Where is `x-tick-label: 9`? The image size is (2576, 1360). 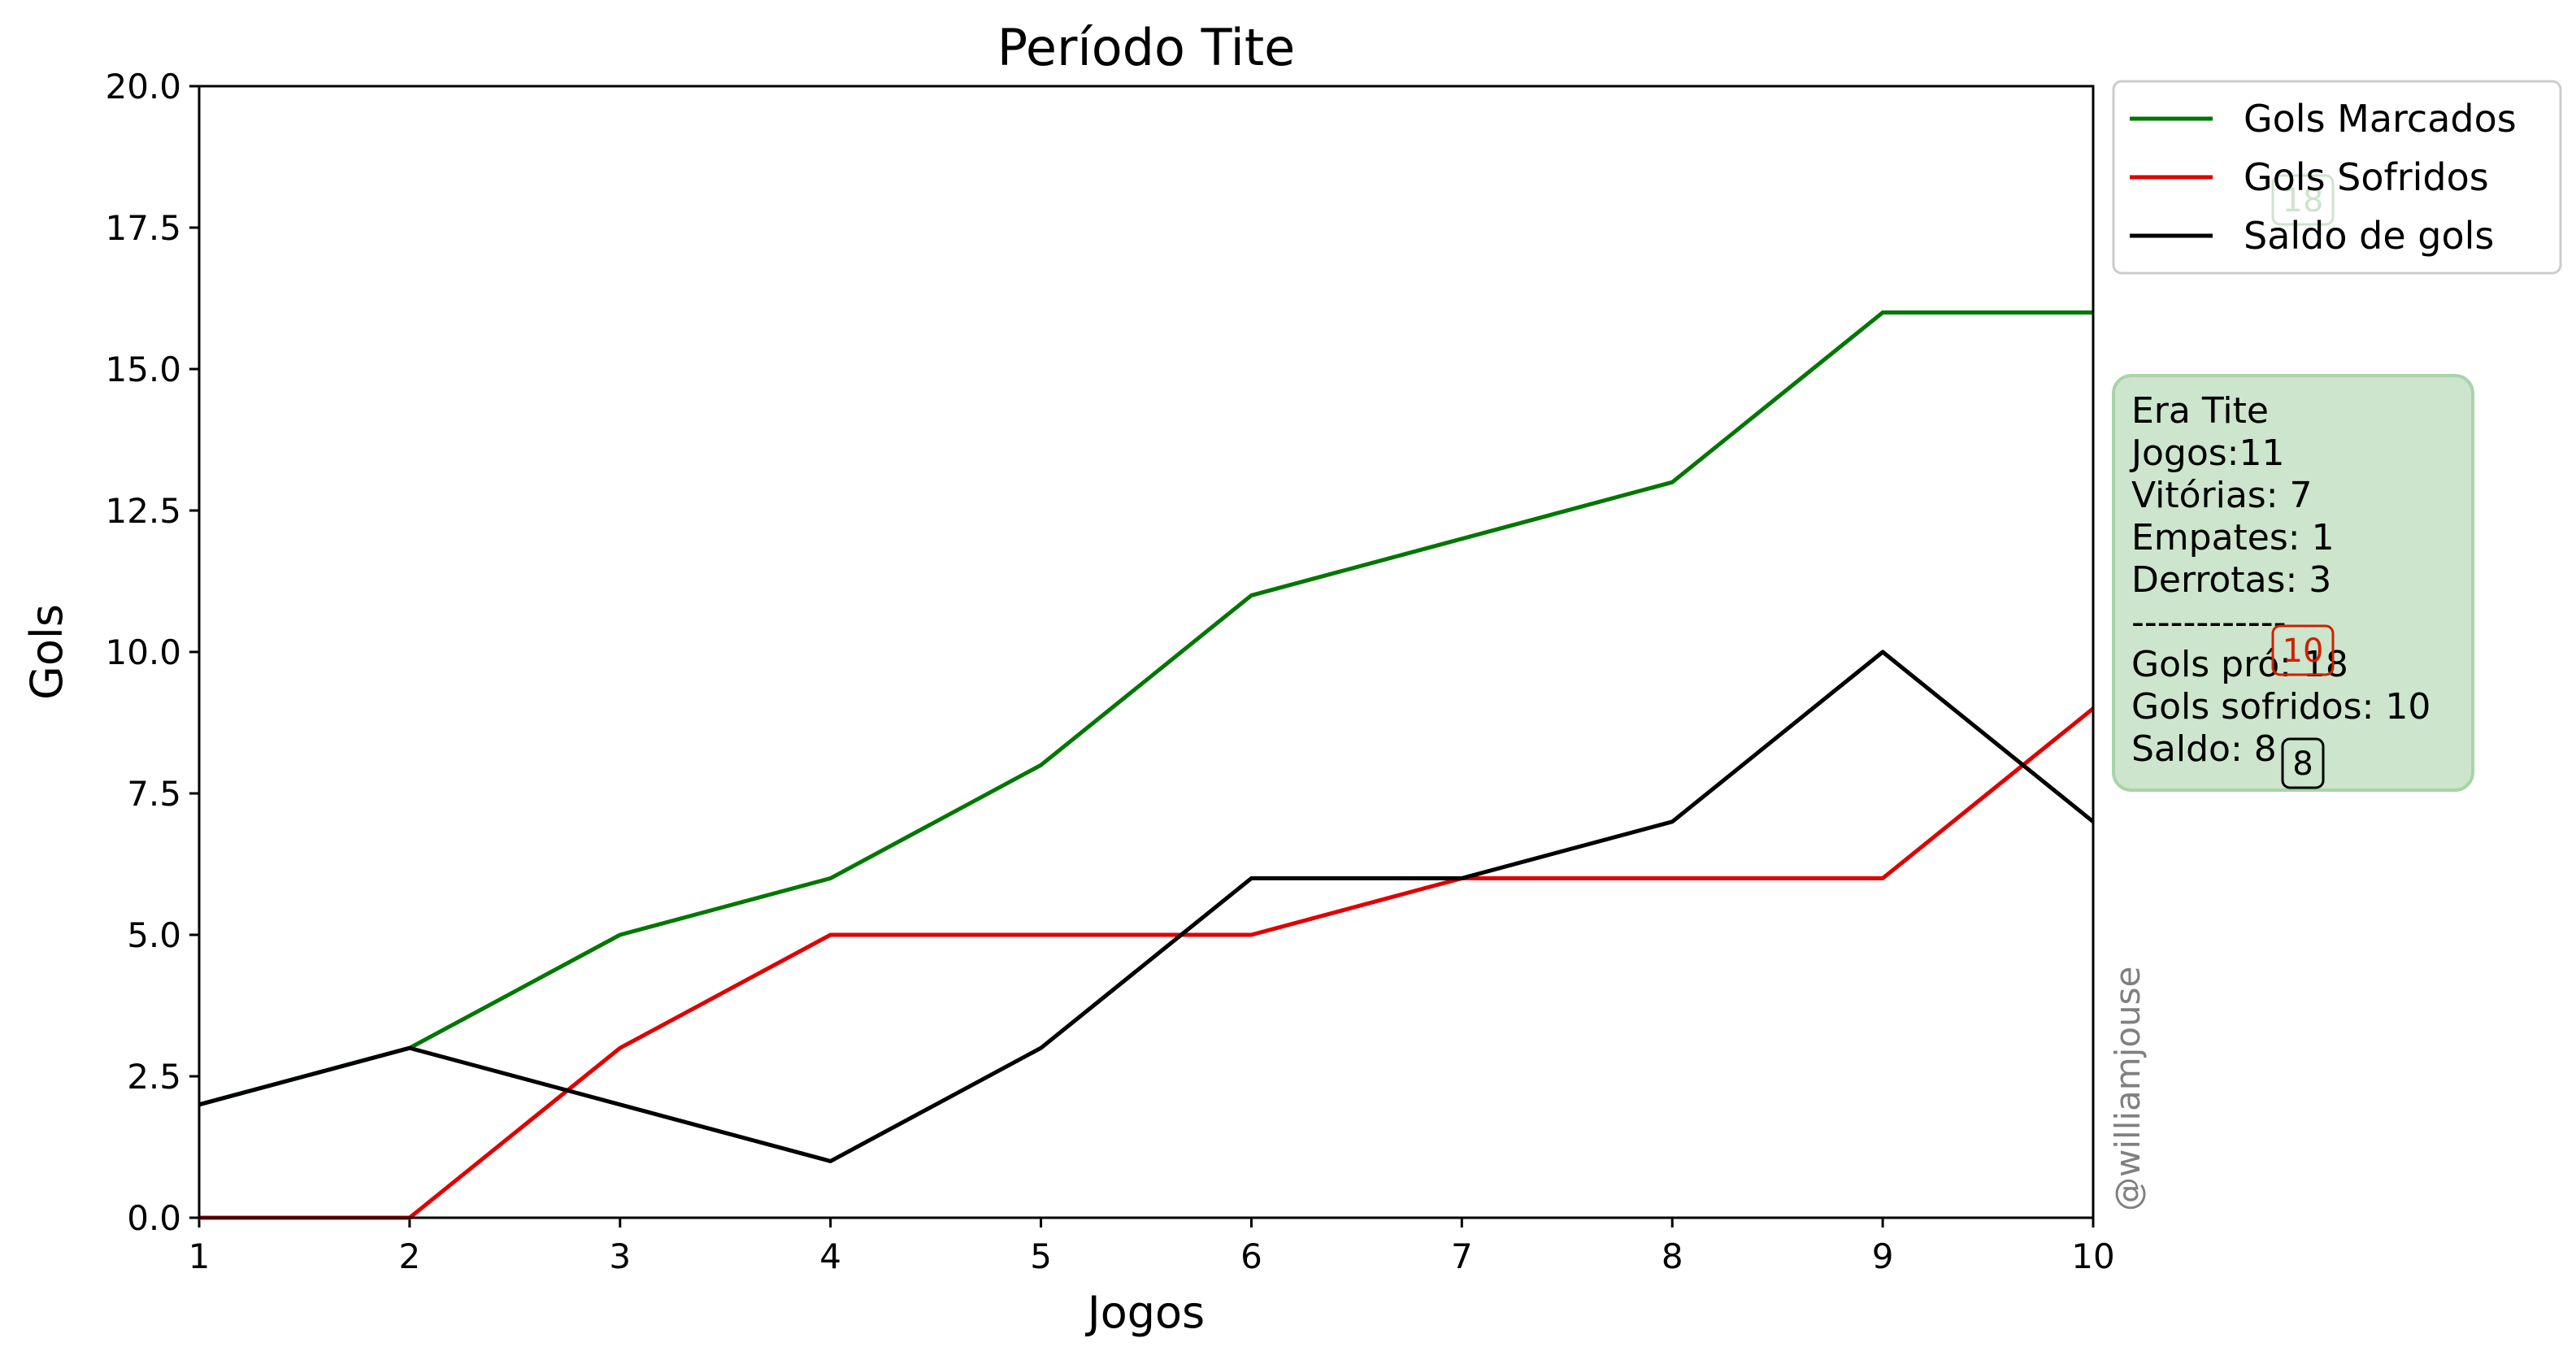
x-tick-label: 9 is located at coordinates (1883, 1256).